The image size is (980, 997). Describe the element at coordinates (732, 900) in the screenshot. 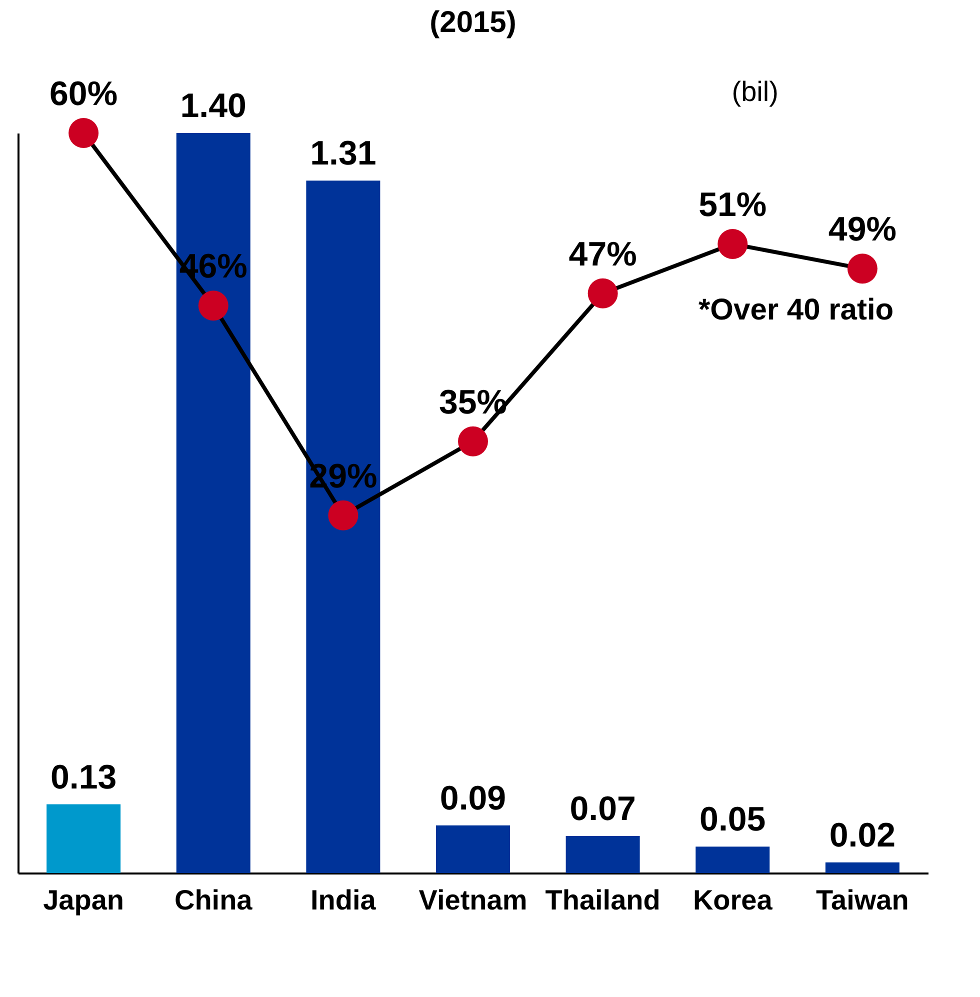

I see `x-tick-label: Korea` at that location.